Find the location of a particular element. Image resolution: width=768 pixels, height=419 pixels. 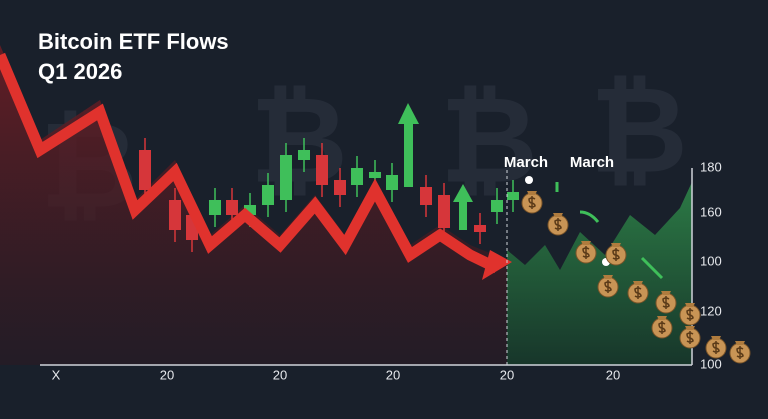

x-label: X is located at coordinates (56, 374).